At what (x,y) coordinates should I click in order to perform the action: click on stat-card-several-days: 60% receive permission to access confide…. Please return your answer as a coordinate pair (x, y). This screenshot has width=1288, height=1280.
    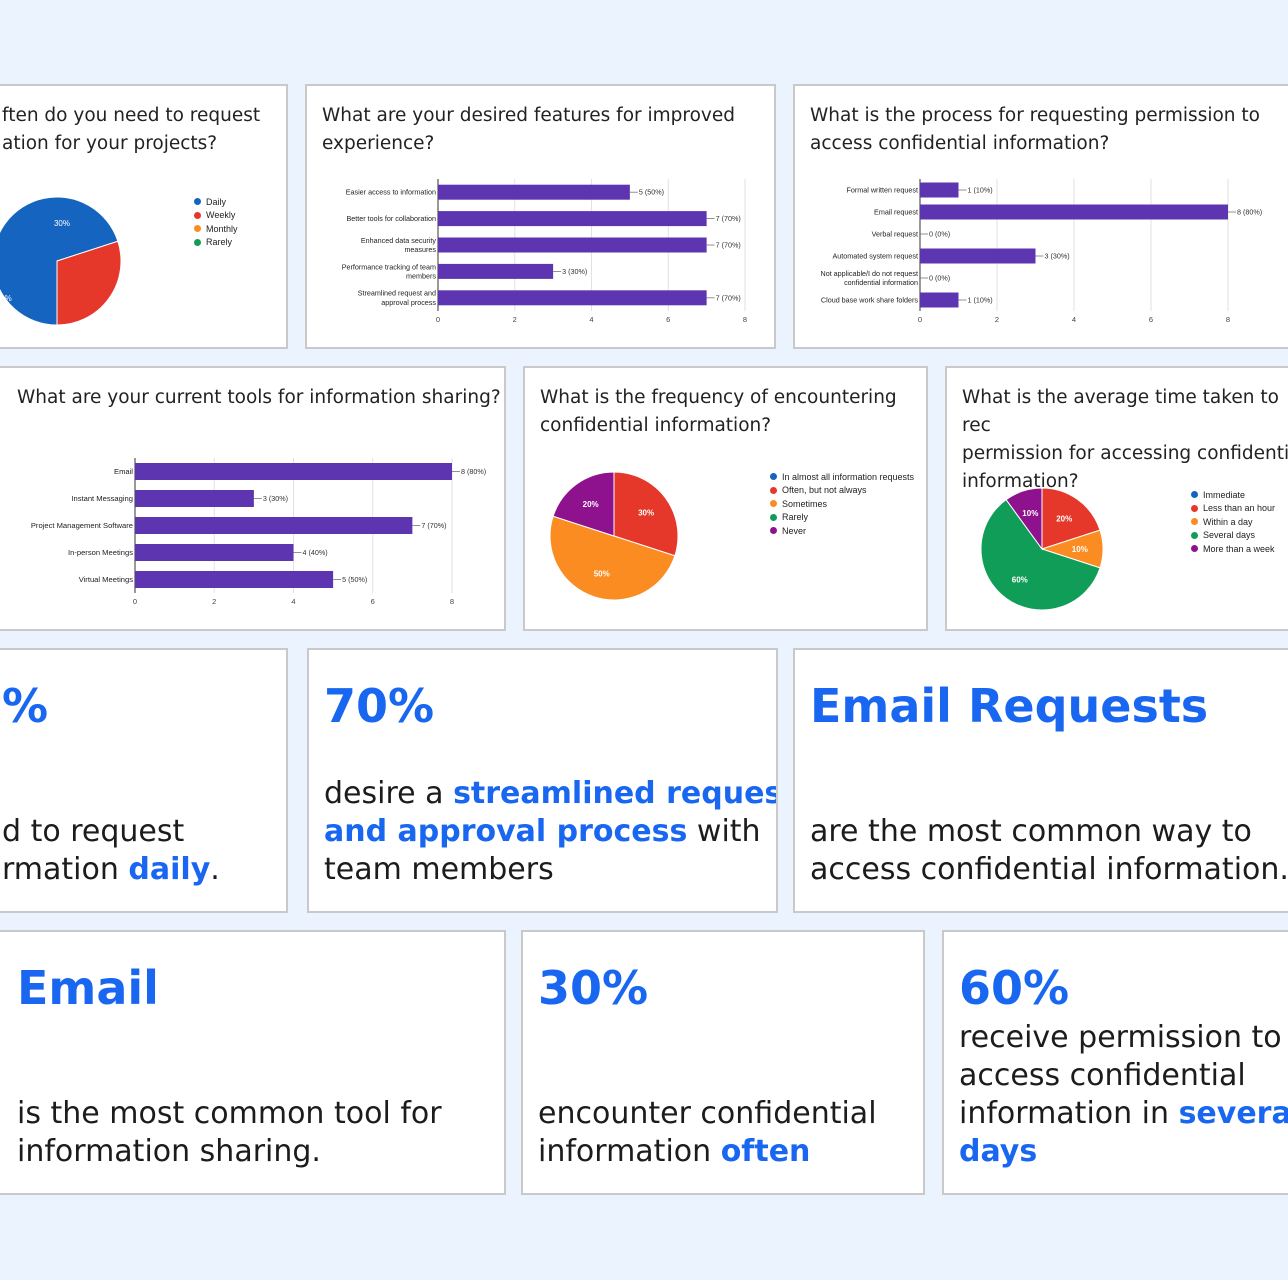
    Looking at the image, I should click on (1115, 1062).